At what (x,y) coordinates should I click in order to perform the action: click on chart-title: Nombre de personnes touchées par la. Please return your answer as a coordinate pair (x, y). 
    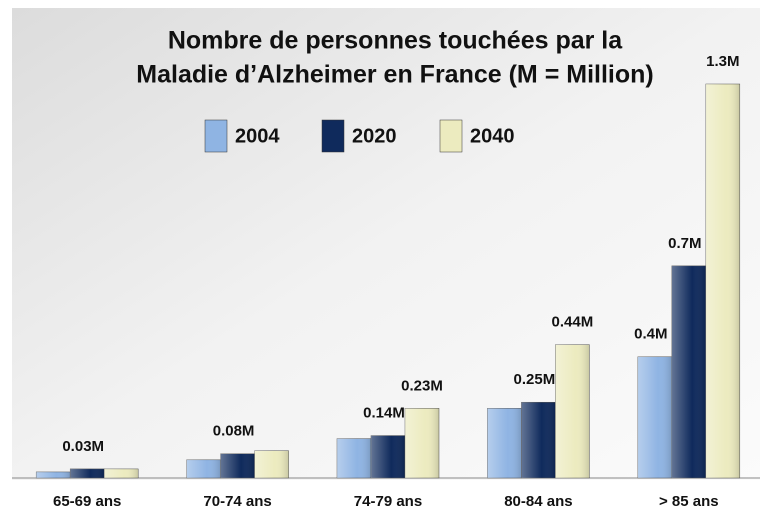
    Looking at the image, I should click on (395, 41).